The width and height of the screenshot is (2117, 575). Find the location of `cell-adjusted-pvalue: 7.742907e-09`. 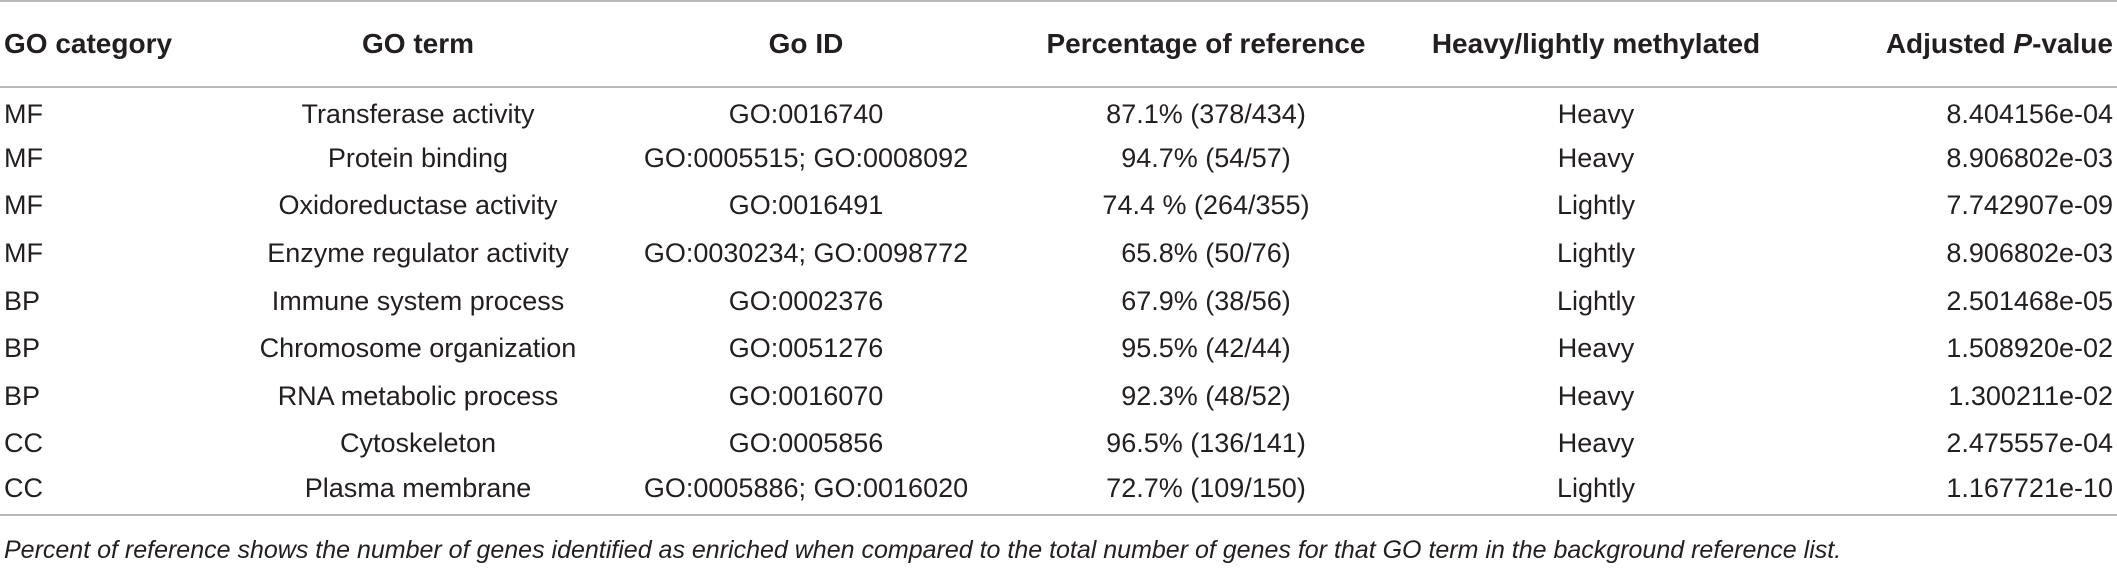

cell-adjusted-pvalue: 7.742907e-09 is located at coordinates (2029, 205).